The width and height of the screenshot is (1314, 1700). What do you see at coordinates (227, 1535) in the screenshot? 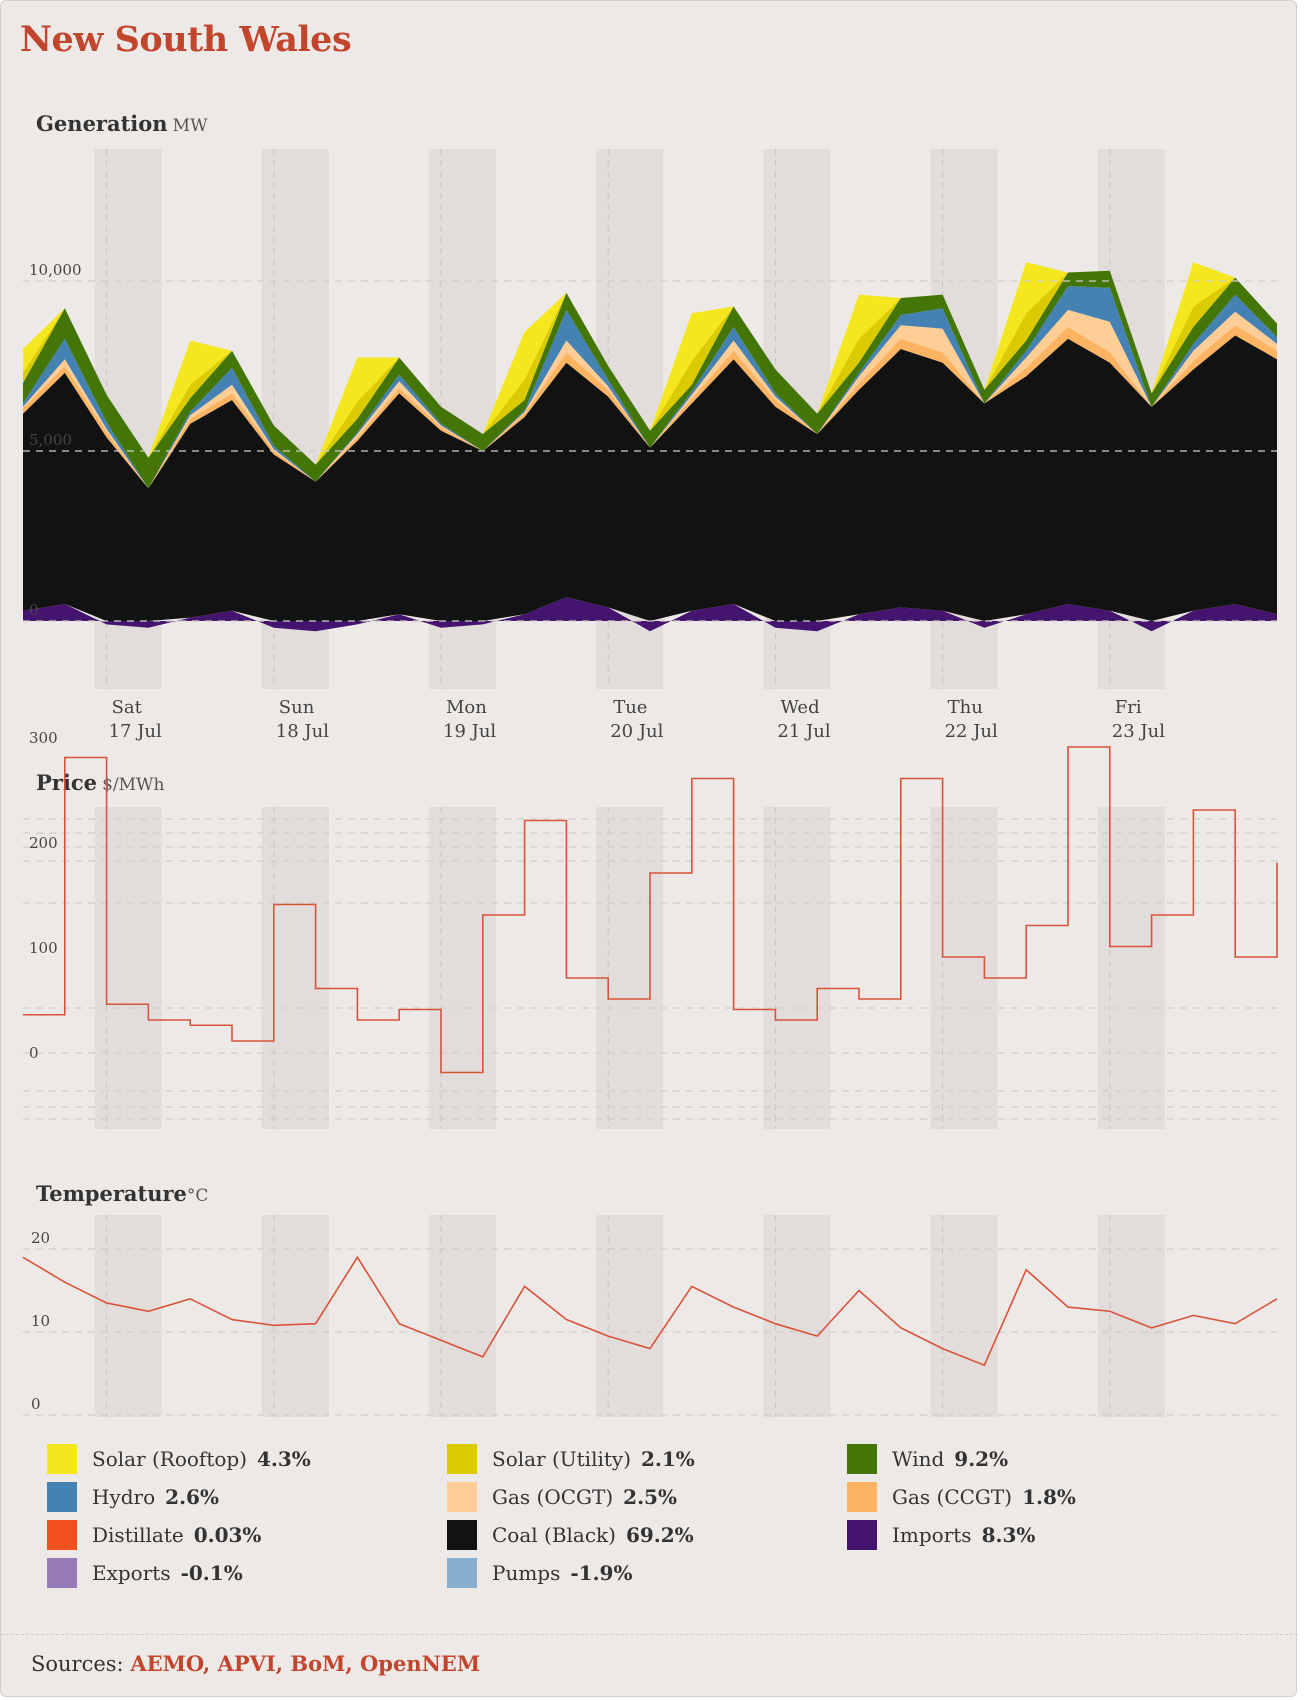
I see `legend-percent: 0.03%` at bounding box center [227, 1535].